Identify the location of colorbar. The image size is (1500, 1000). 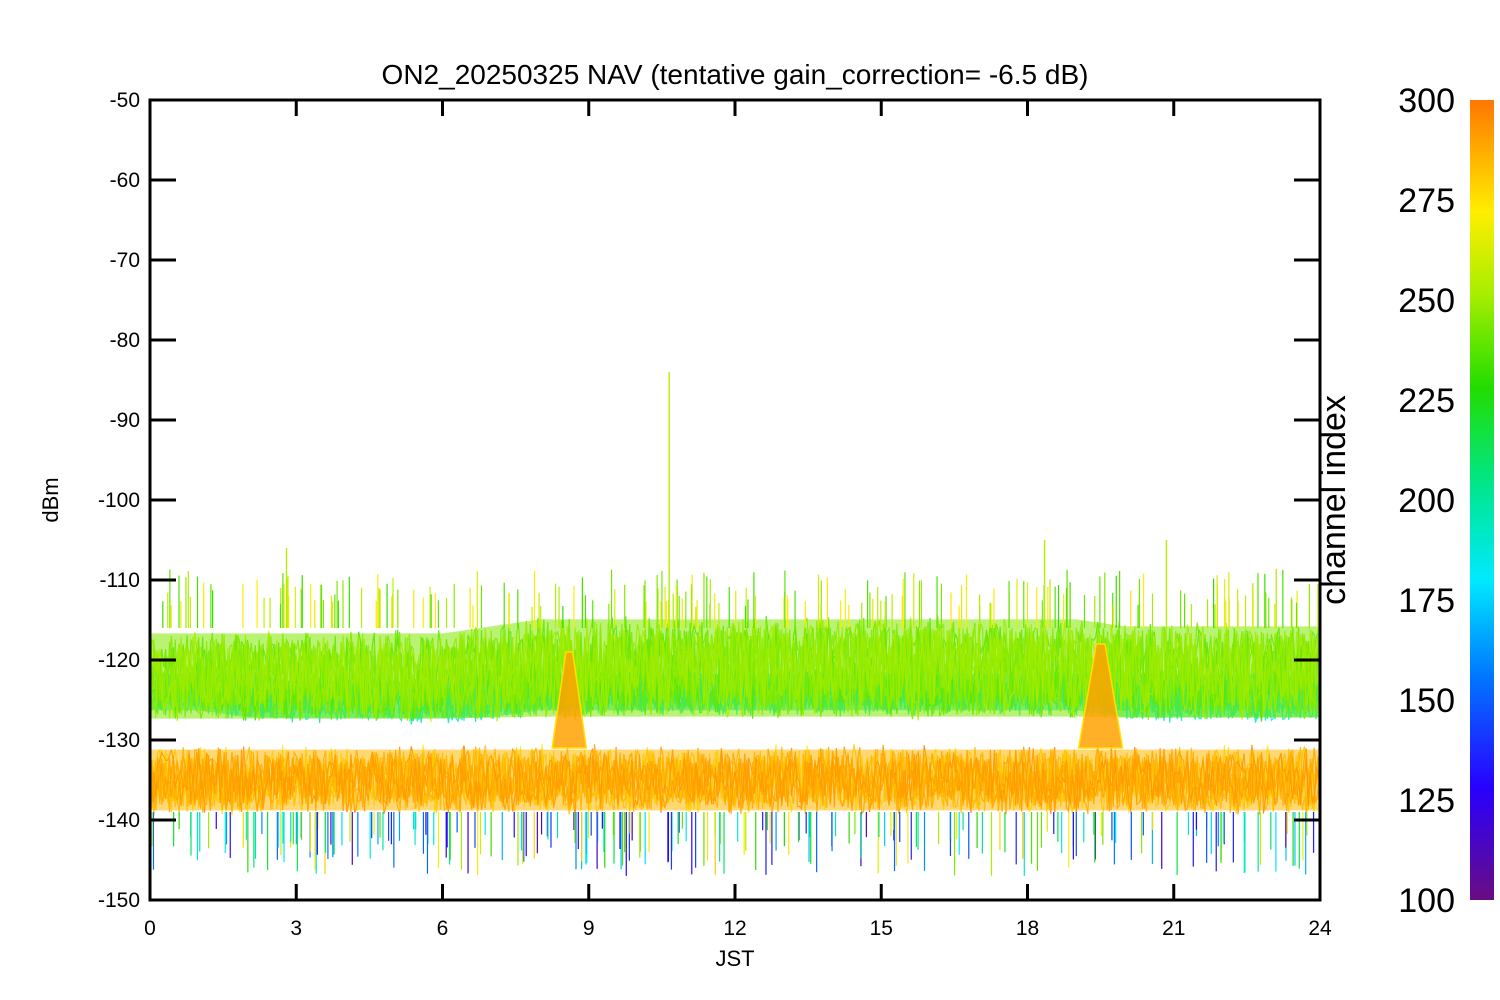
(1482, 500).